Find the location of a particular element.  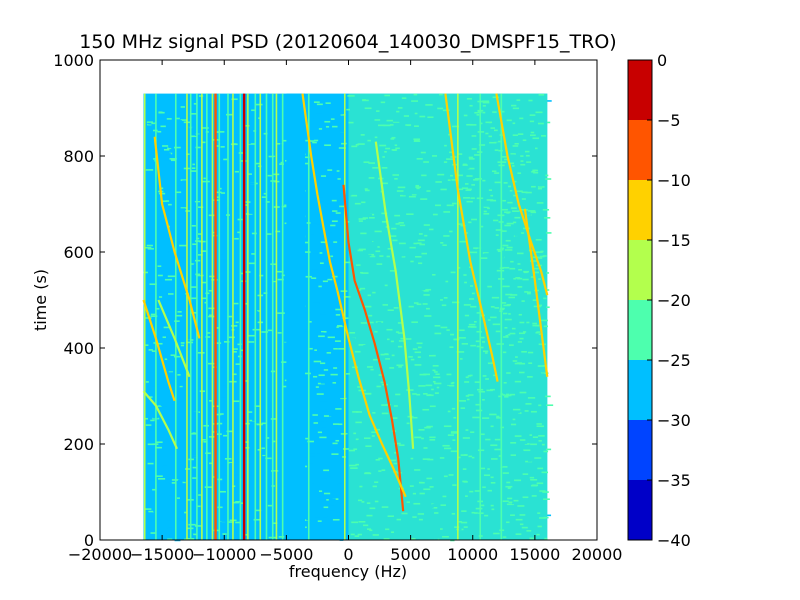

colorbar-tick-label: −40 is located at coordinates (674, 540).